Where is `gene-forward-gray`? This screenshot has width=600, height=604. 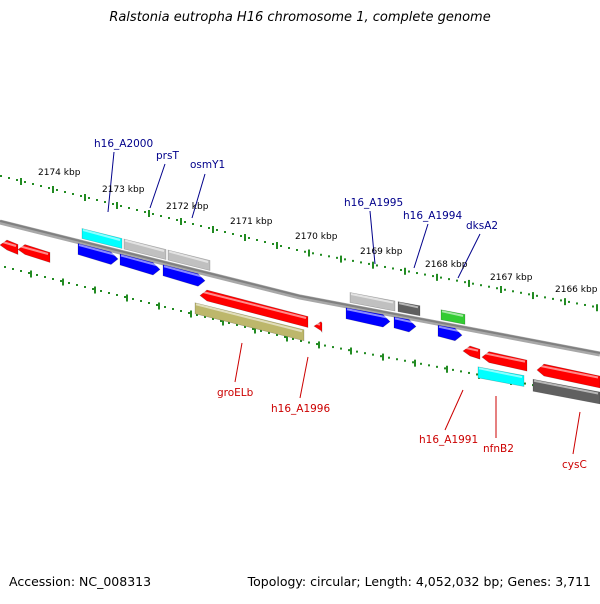 gene-forward-gray is located at coordinates (372, 302).